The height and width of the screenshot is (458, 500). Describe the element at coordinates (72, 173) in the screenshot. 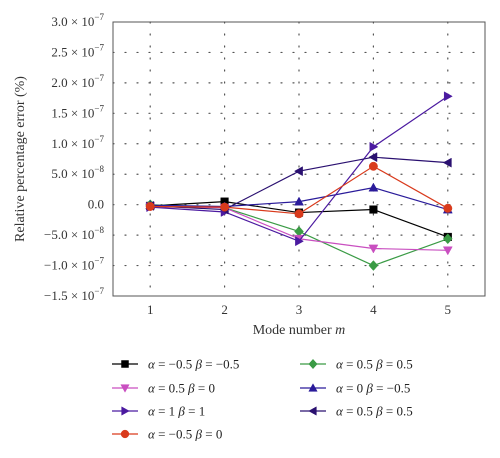

I see `y-tick-mantissa: 5.0 × 10` at that location.